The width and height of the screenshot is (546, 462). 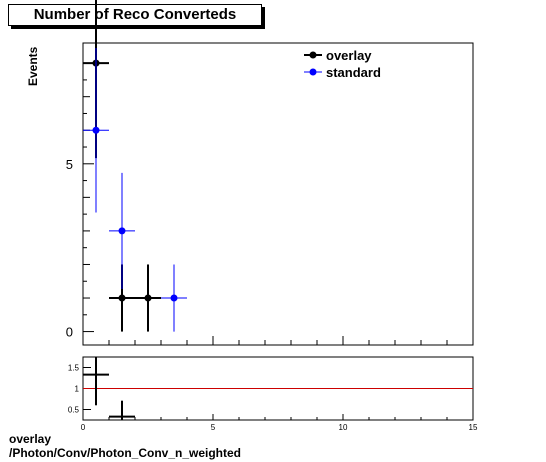 I want to click on title-box: Number of Reco Converteds, so click(x=135, y=15).